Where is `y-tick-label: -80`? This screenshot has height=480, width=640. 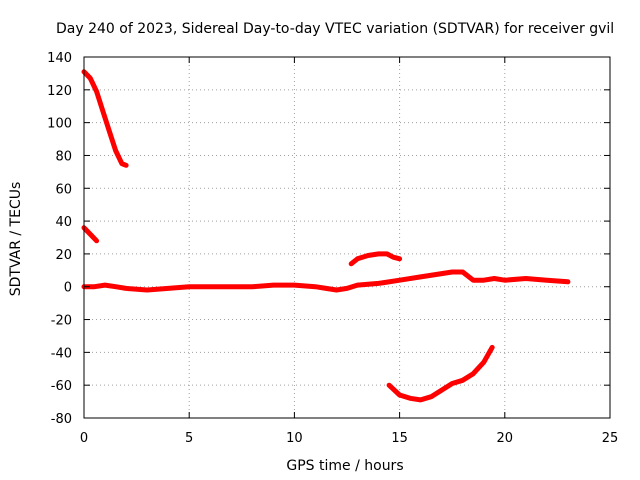
y-tick-label: -80 is located at coordinates (61, 419).